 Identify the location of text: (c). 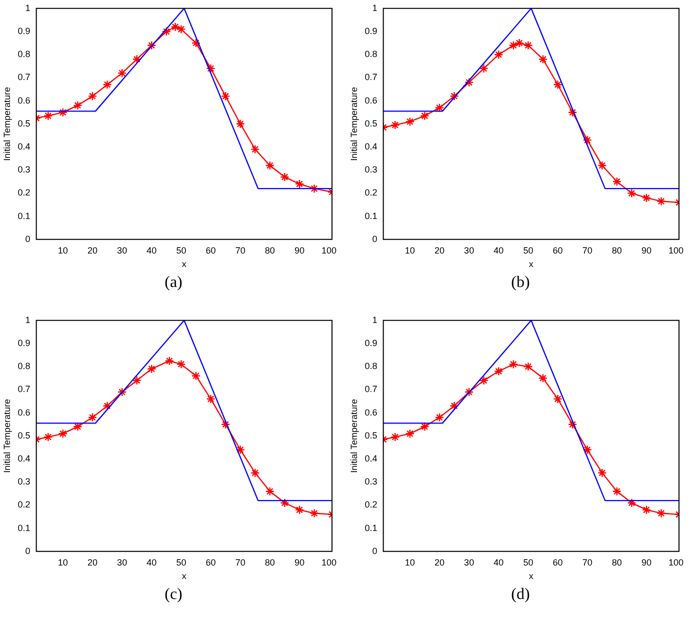
(174, 595).